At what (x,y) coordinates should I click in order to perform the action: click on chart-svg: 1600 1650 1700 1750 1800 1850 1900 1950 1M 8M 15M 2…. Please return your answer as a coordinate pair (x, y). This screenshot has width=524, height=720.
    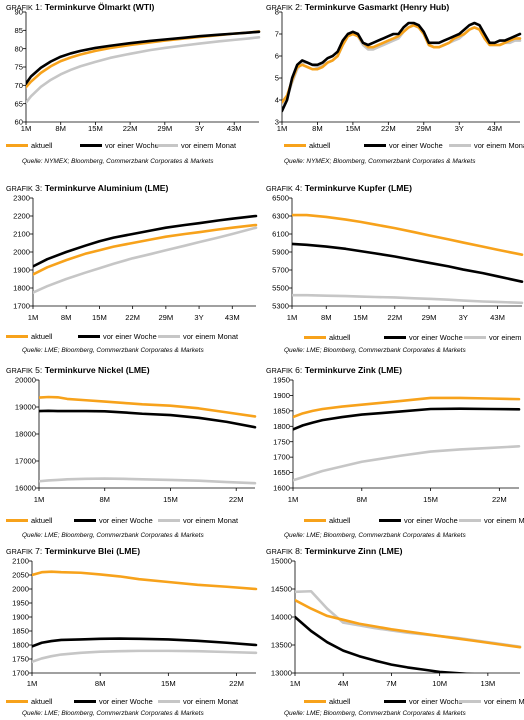
    Looking at the image, I should click on (397, 440).